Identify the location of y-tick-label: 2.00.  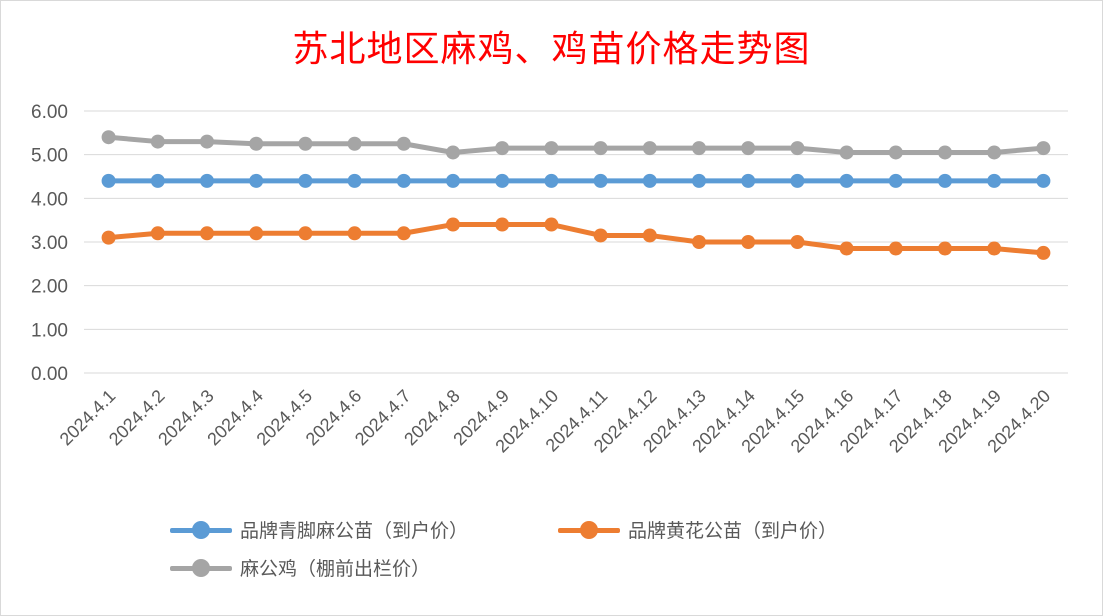
(49, 287).